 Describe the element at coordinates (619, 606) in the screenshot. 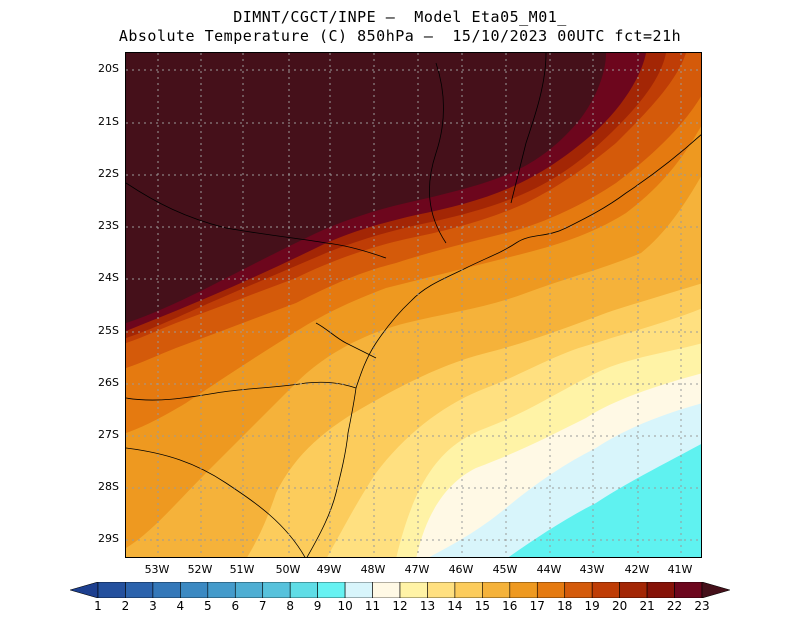

I see `colorbar-label: 20` at that location.